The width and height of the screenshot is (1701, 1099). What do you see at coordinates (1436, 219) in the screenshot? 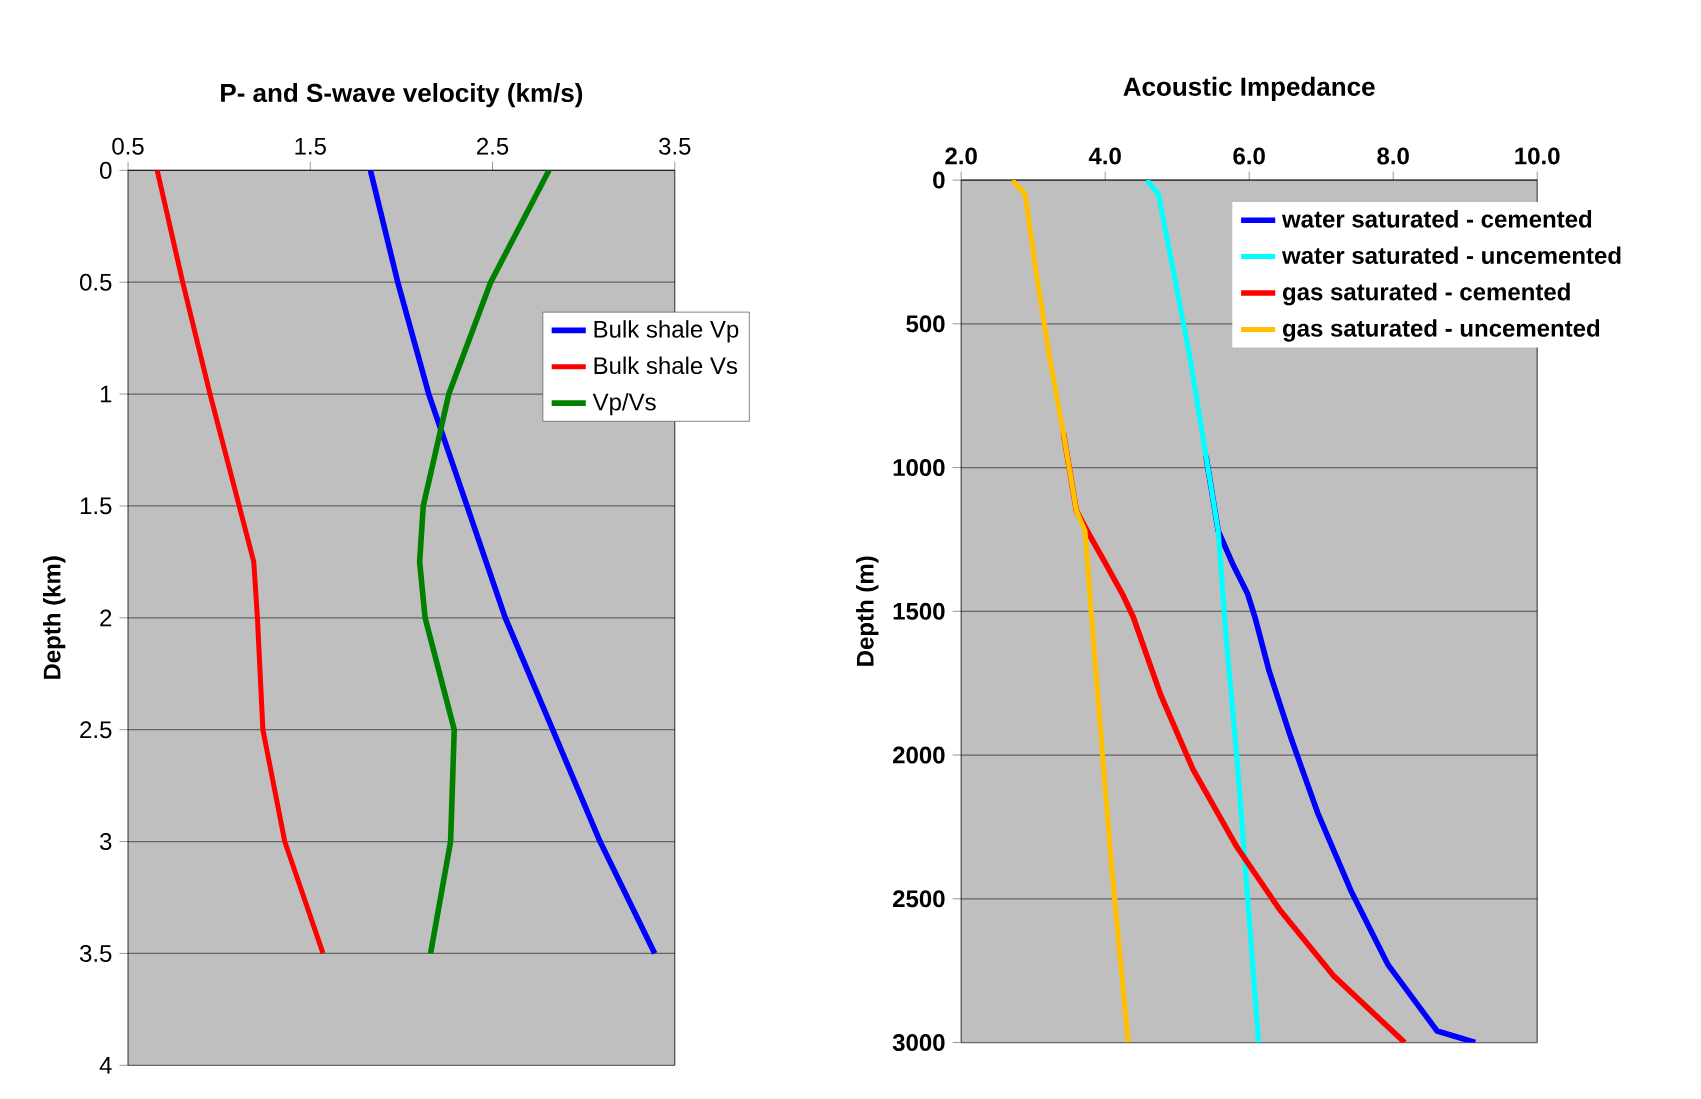
I see `legend-label: water saturated - cemented` at bounding box center [1436, 219].